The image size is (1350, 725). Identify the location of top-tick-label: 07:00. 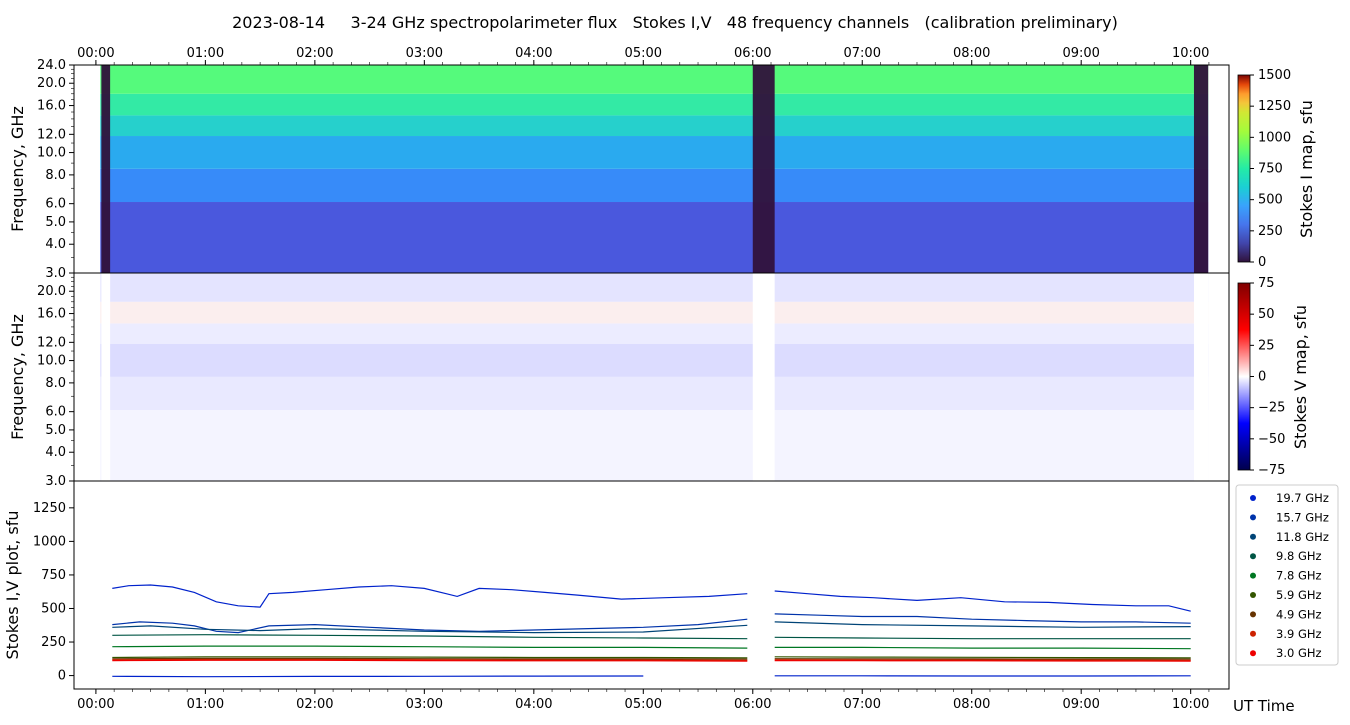
(862, 53).